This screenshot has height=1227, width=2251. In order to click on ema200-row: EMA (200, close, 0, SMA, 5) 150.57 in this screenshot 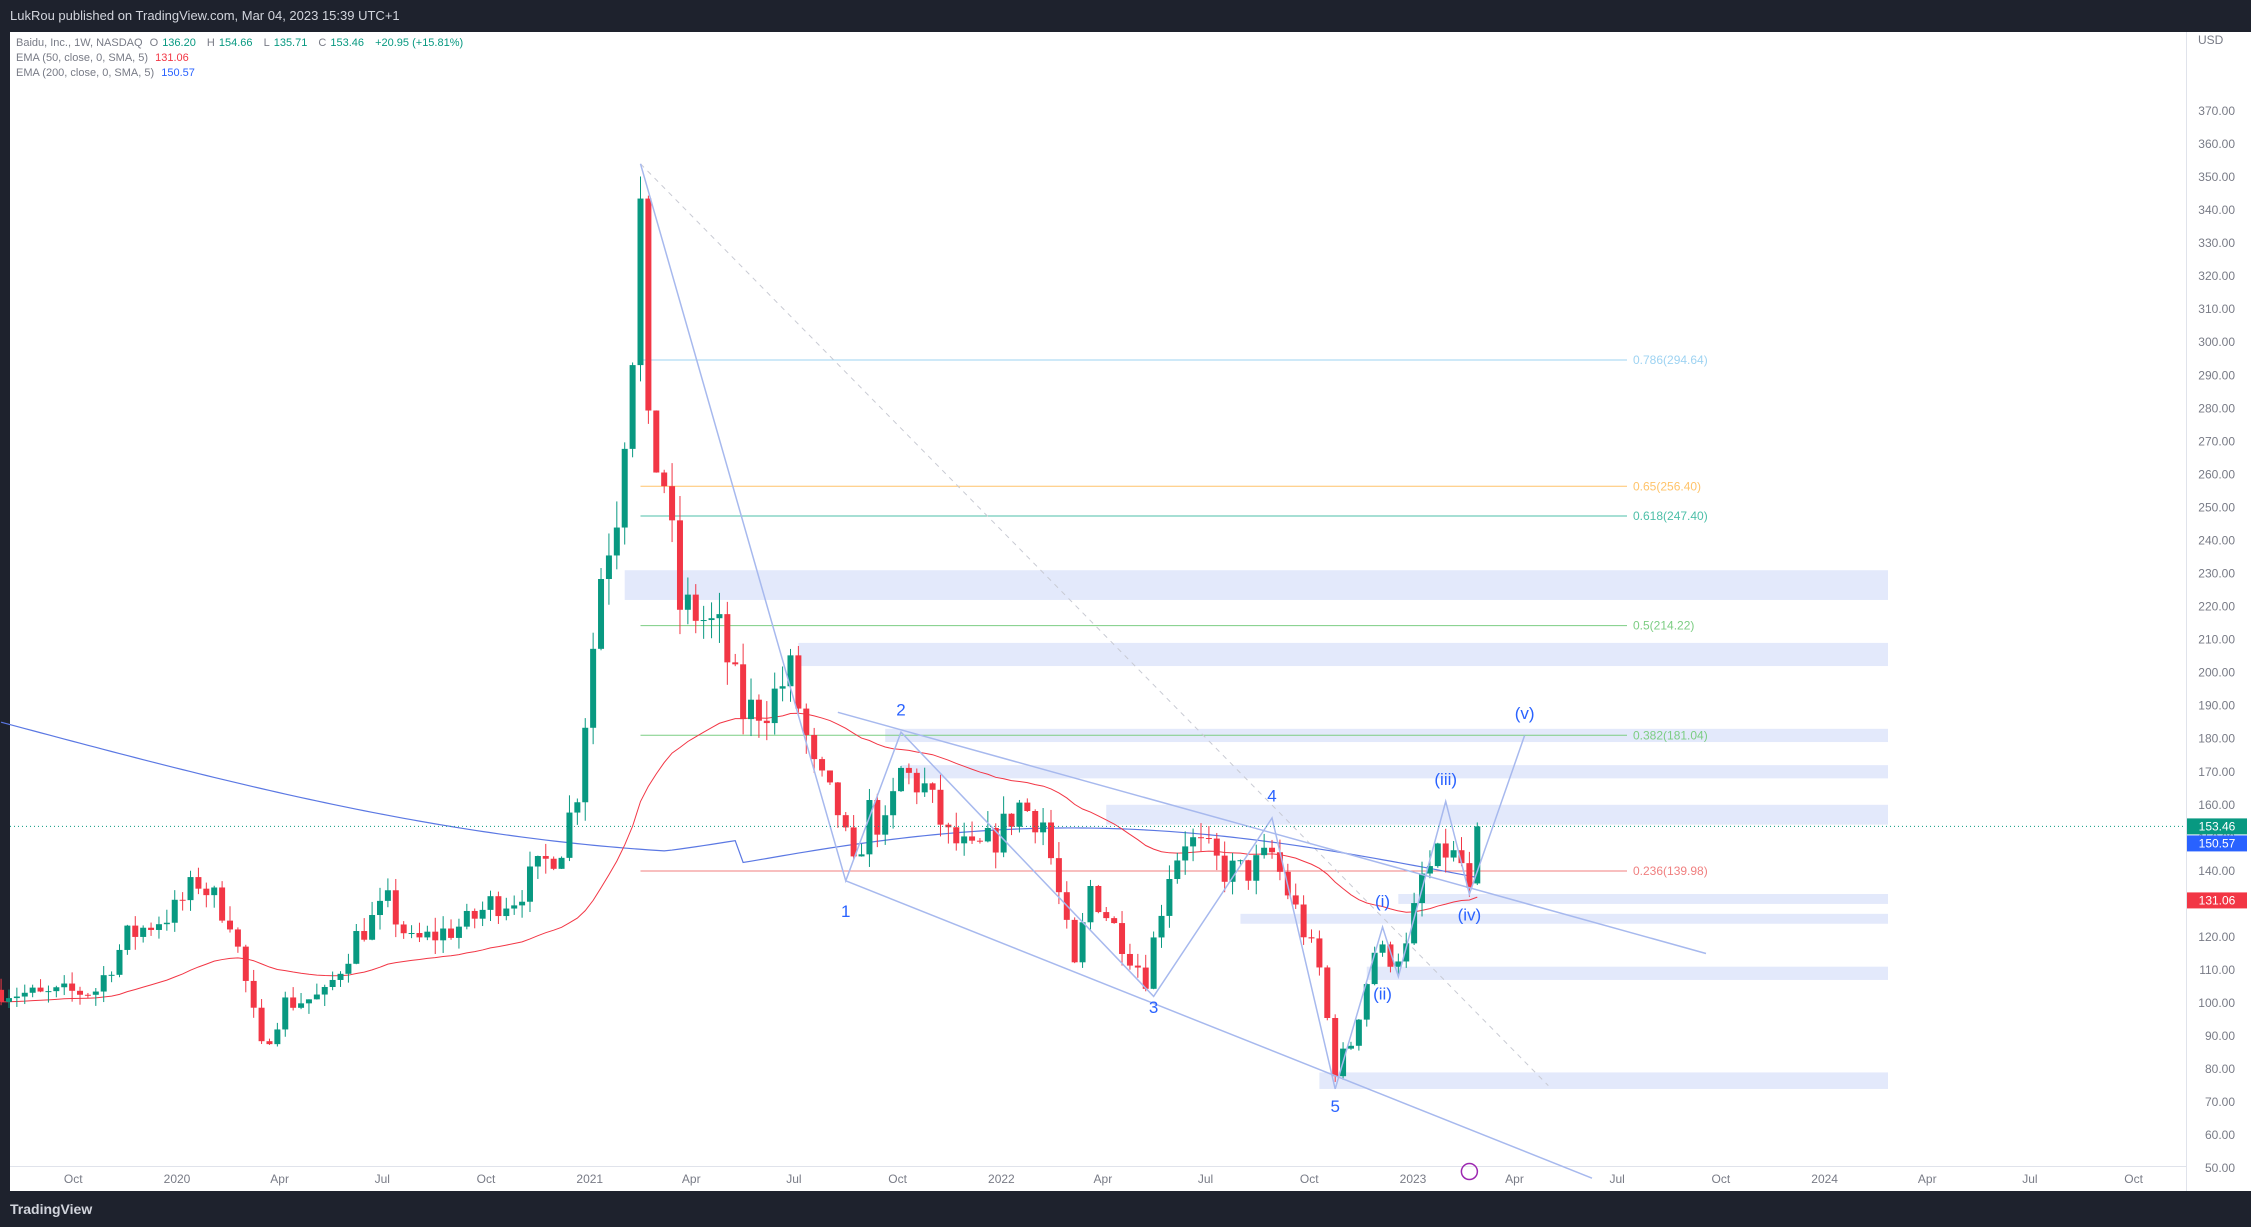, I will do `click(241, 73)`.